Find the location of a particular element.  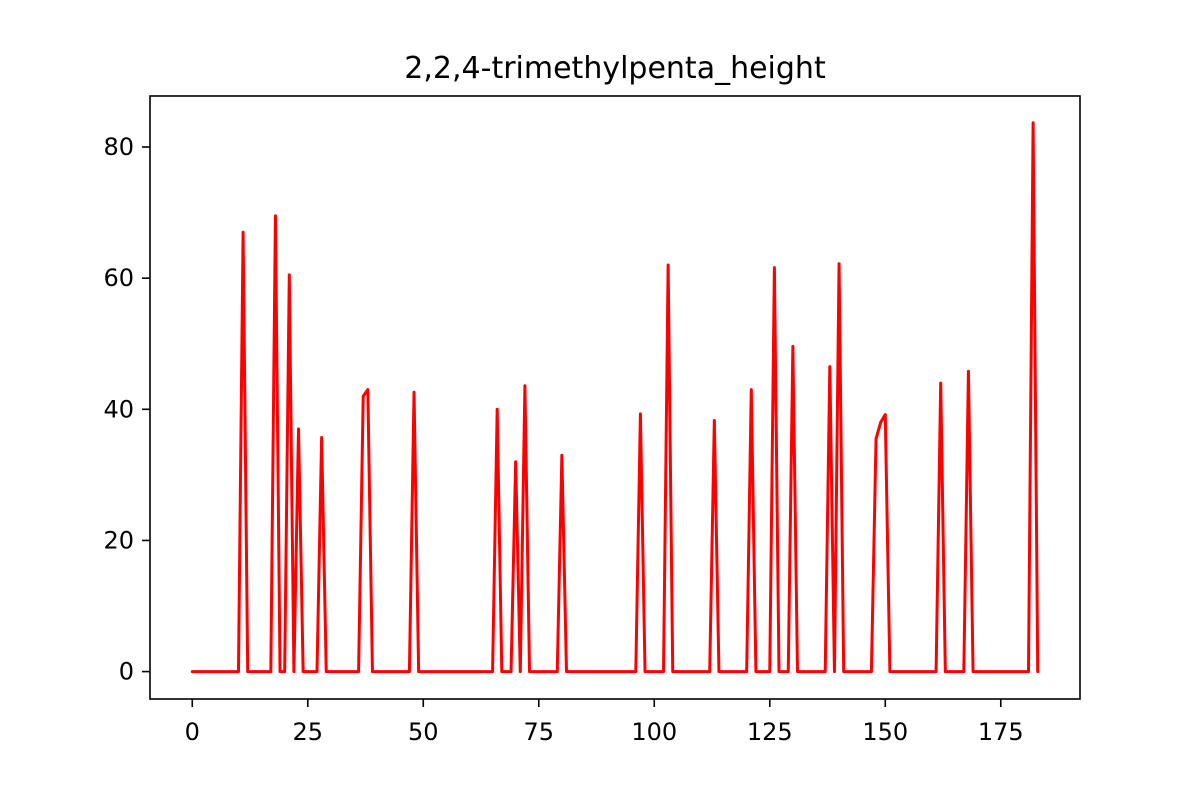

x-tick-label: 175 is located at coordinates (1001, 732).